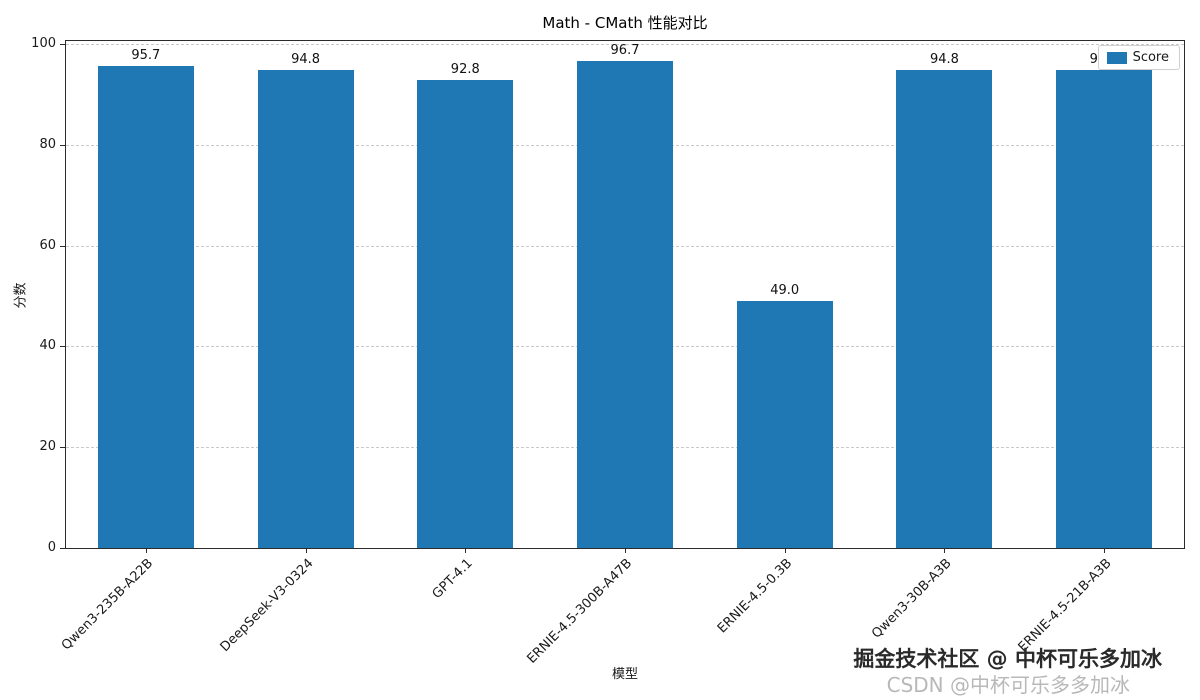 The height and width of the screenshot is (700, 1200). I want to click on legend-swatch-icon, so click(1116, 57).